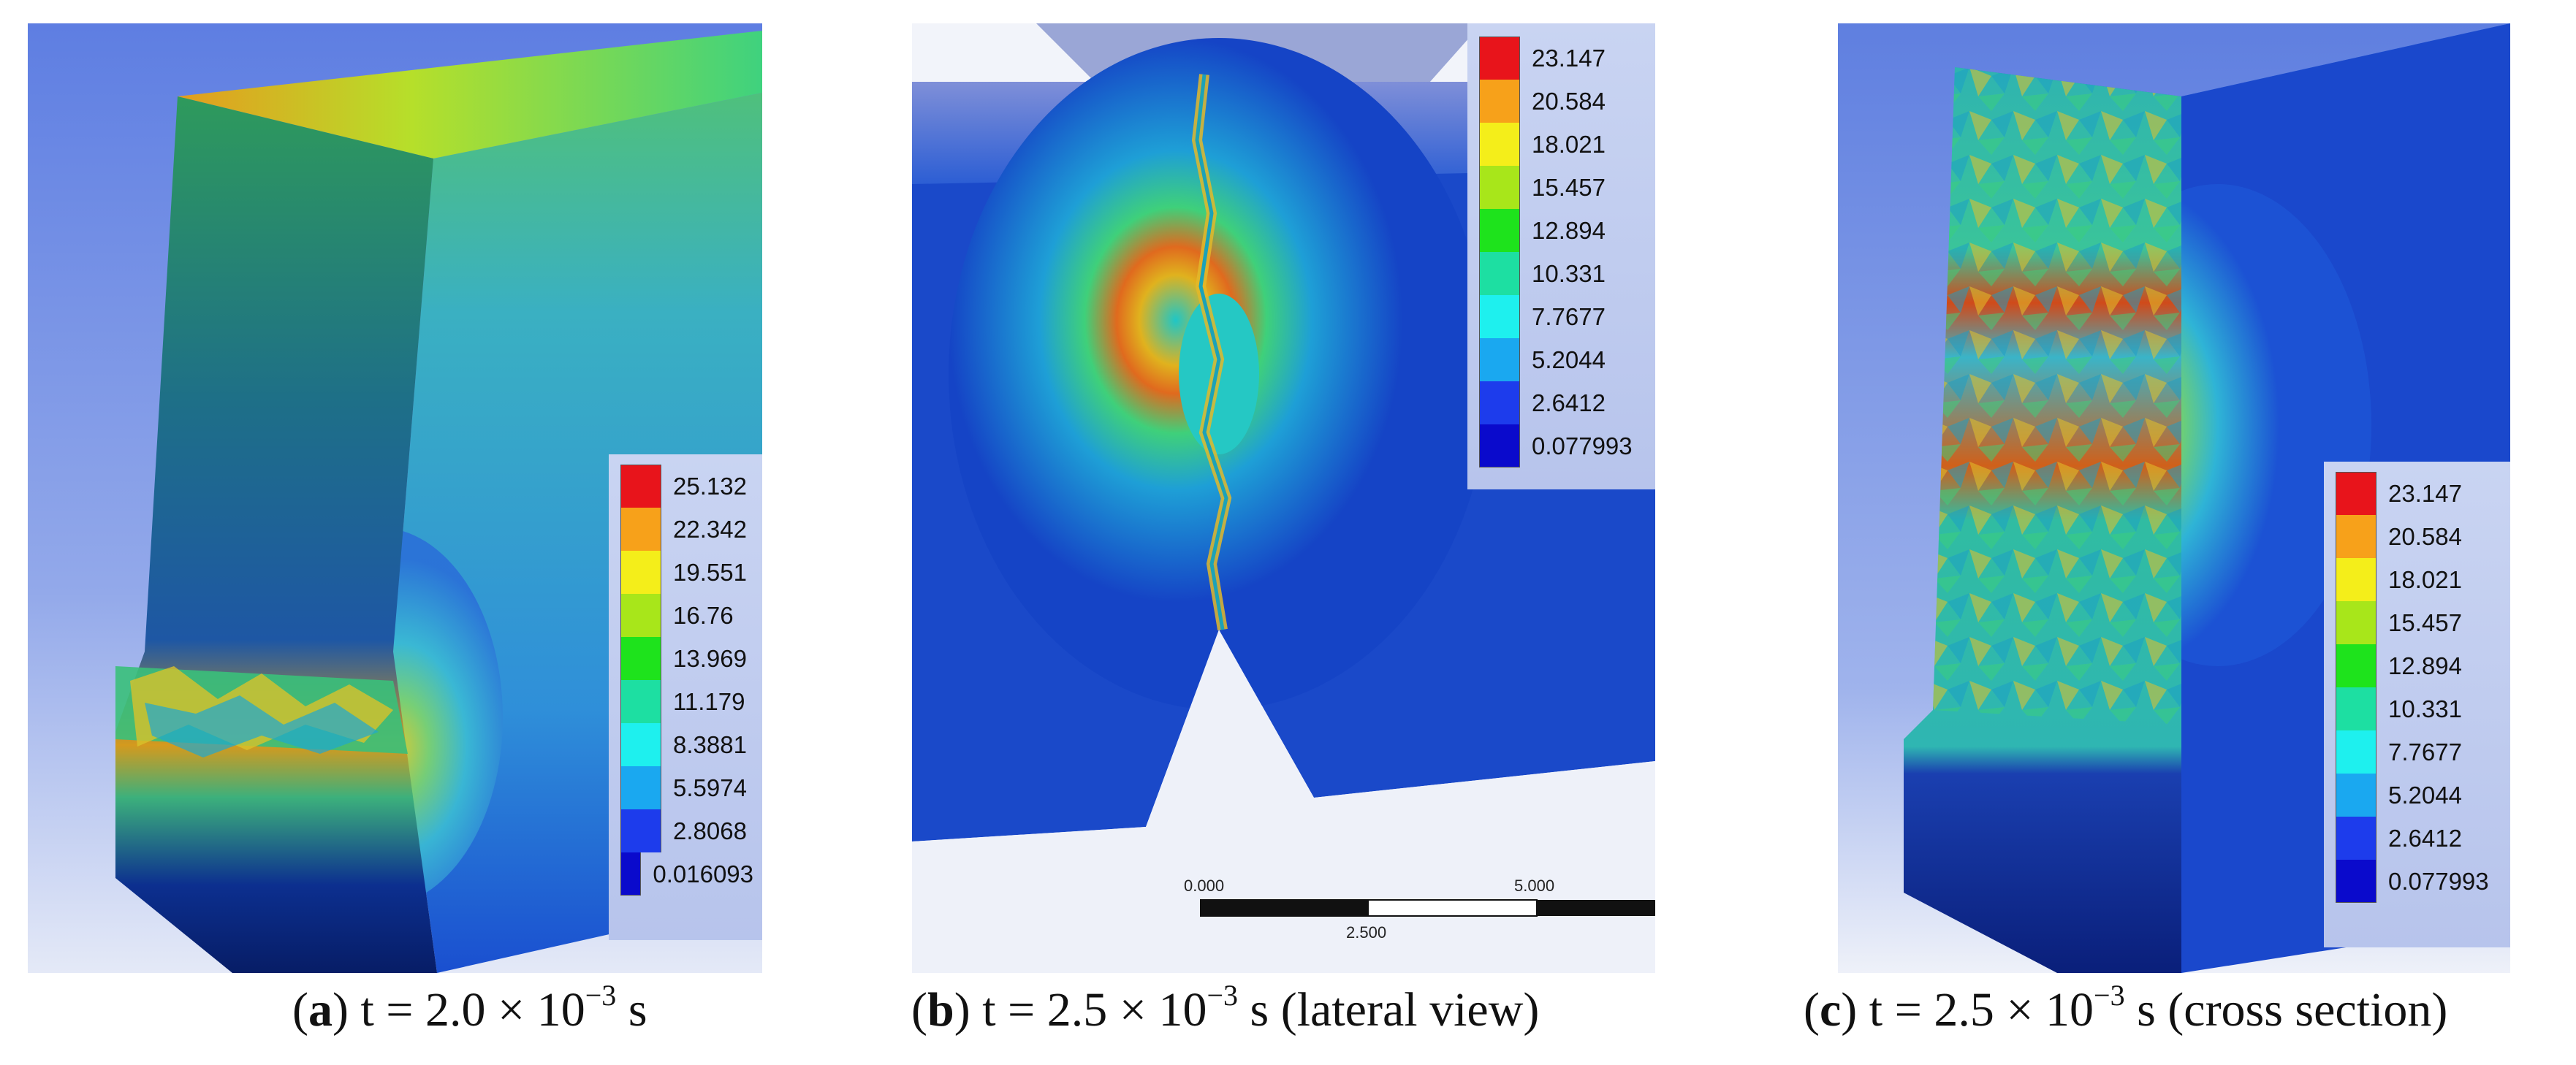  I want to click on caption-c-time: t = 2.5 × 10, so click(1981, 1010).